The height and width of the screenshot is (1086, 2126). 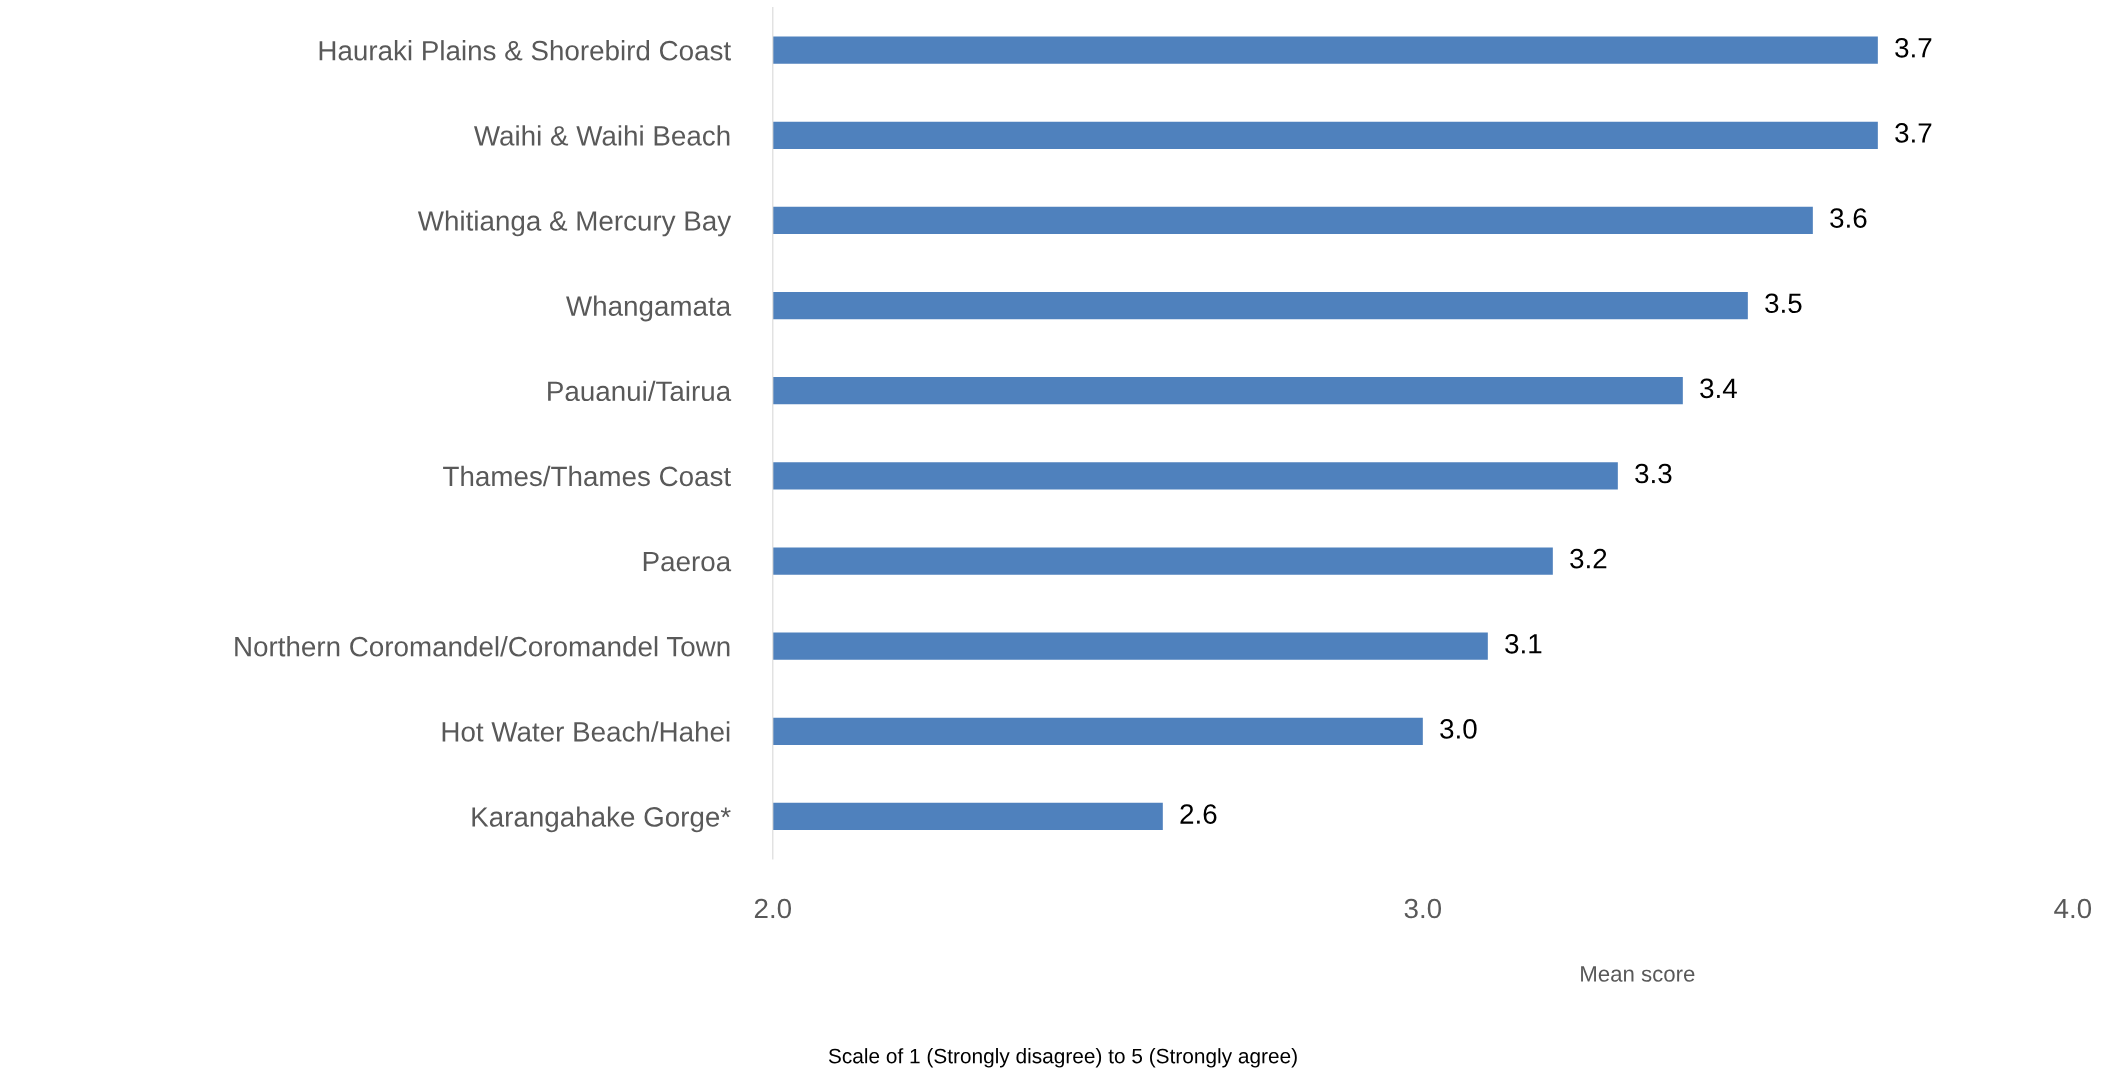 What do you see at coordinates (1718, 388) in the screenshot?
I see `data-label: 3.4` at bounding box center [1718, 388].